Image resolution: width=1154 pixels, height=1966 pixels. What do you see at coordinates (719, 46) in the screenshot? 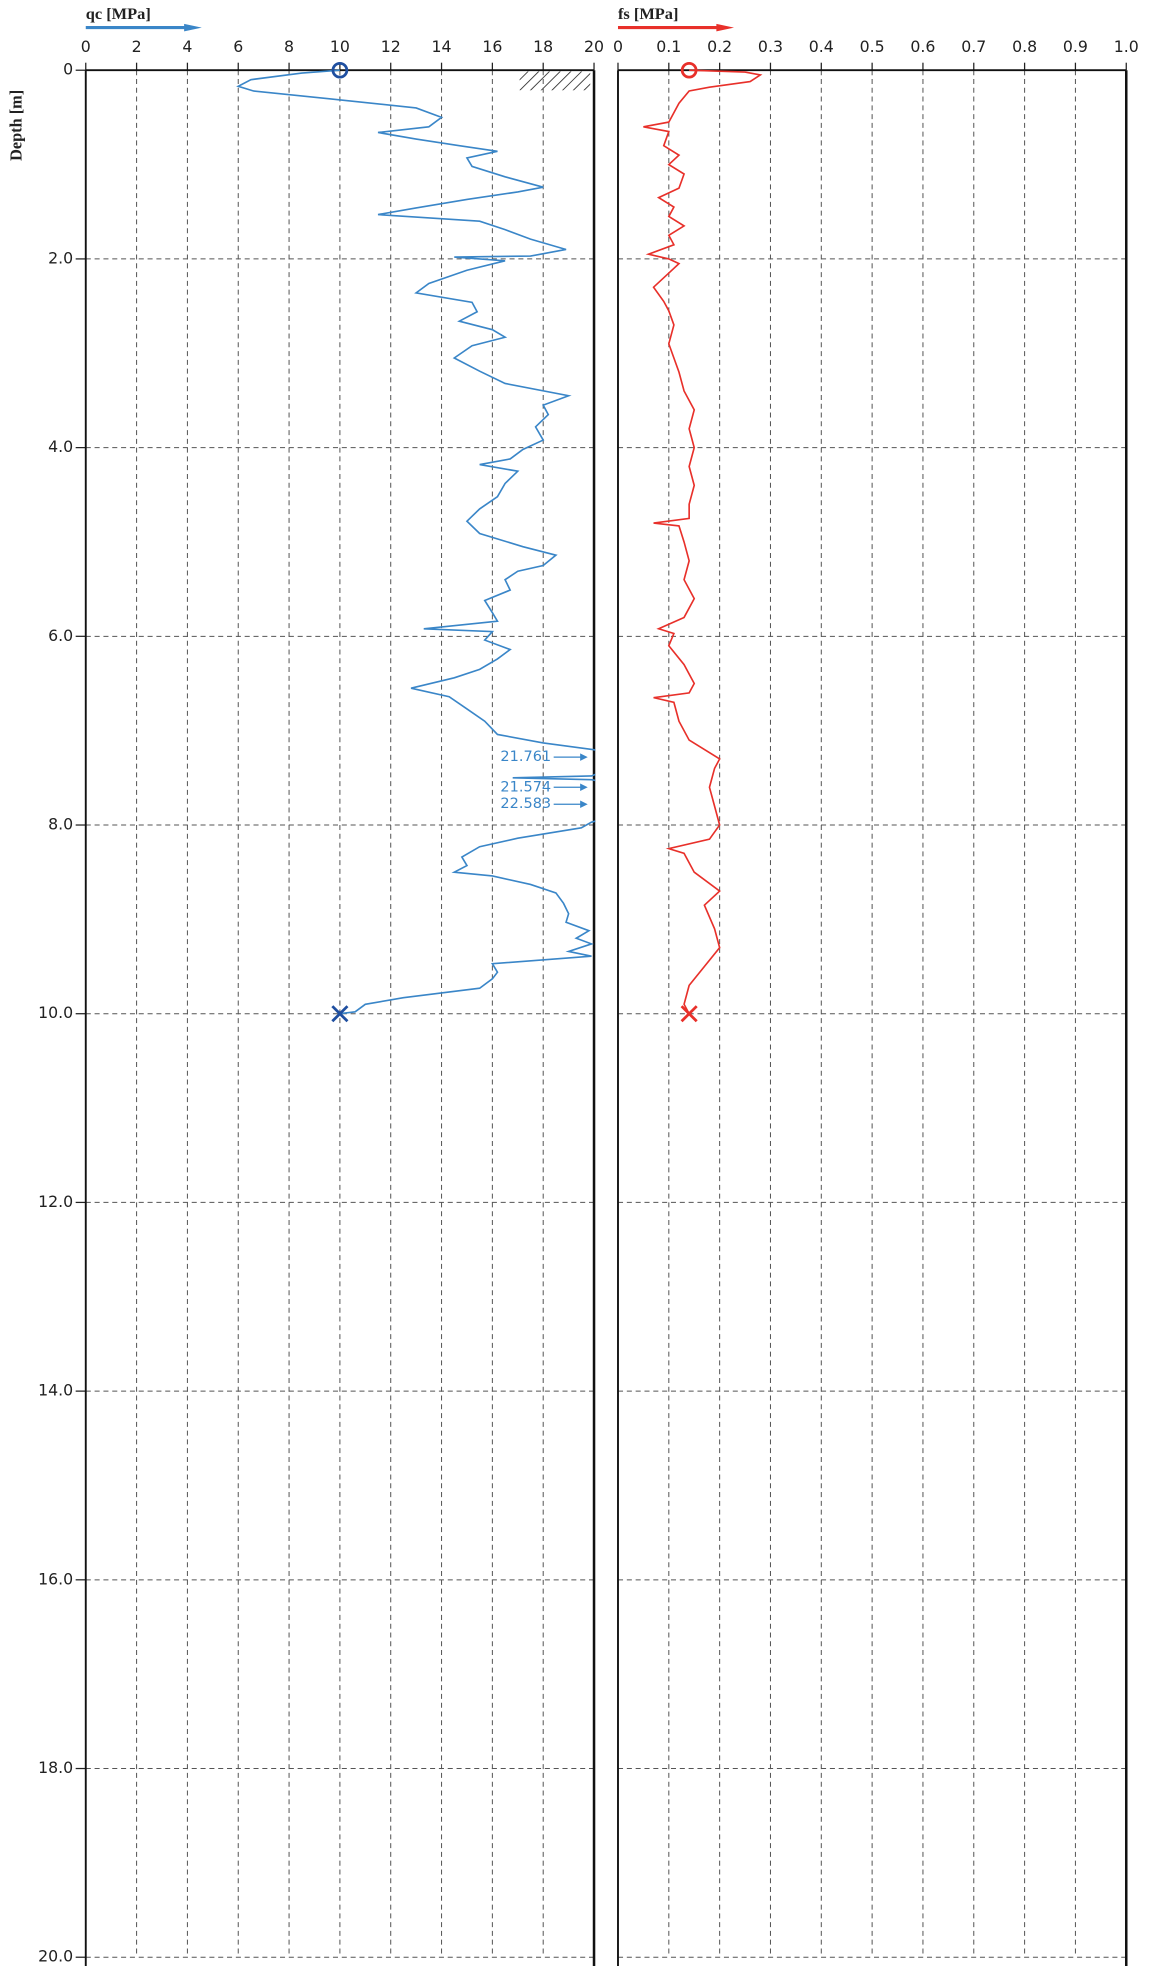
I see `x-tick-label: 0.2` at bounding box center [719, 46].